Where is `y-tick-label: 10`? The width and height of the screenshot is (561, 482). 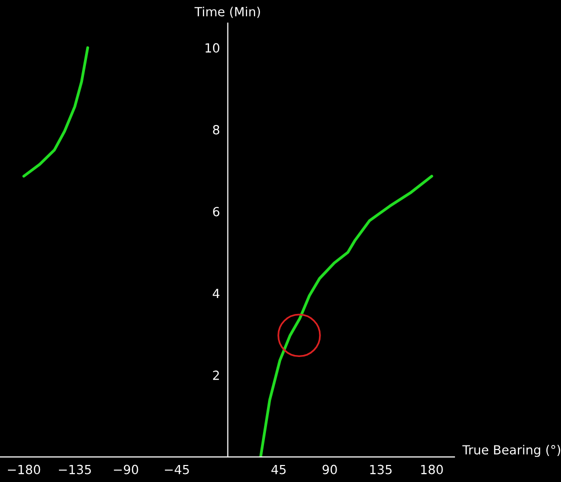
y-tick-label: 10 is located at coordinates (213, 48).